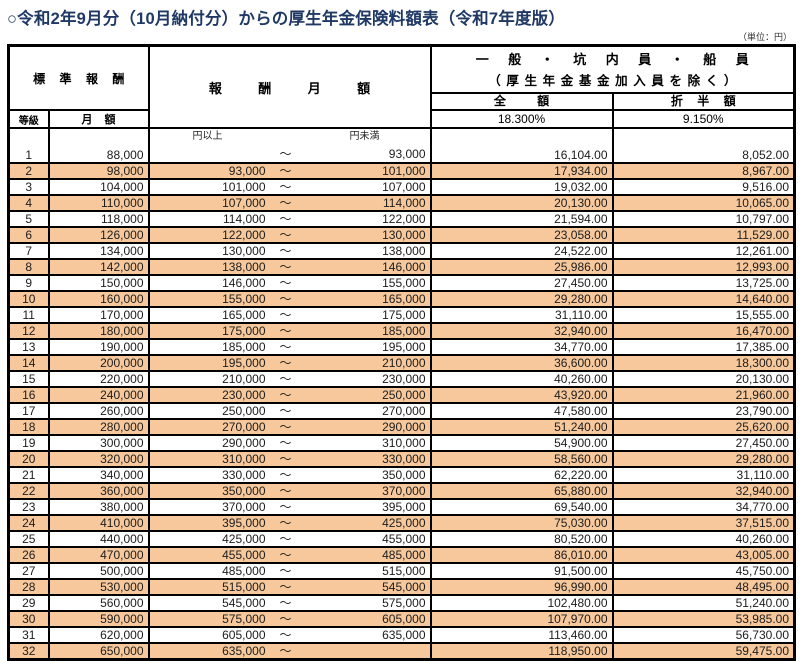  I want to click on half-amount-cell: 37,515.00, so click(703, 523).